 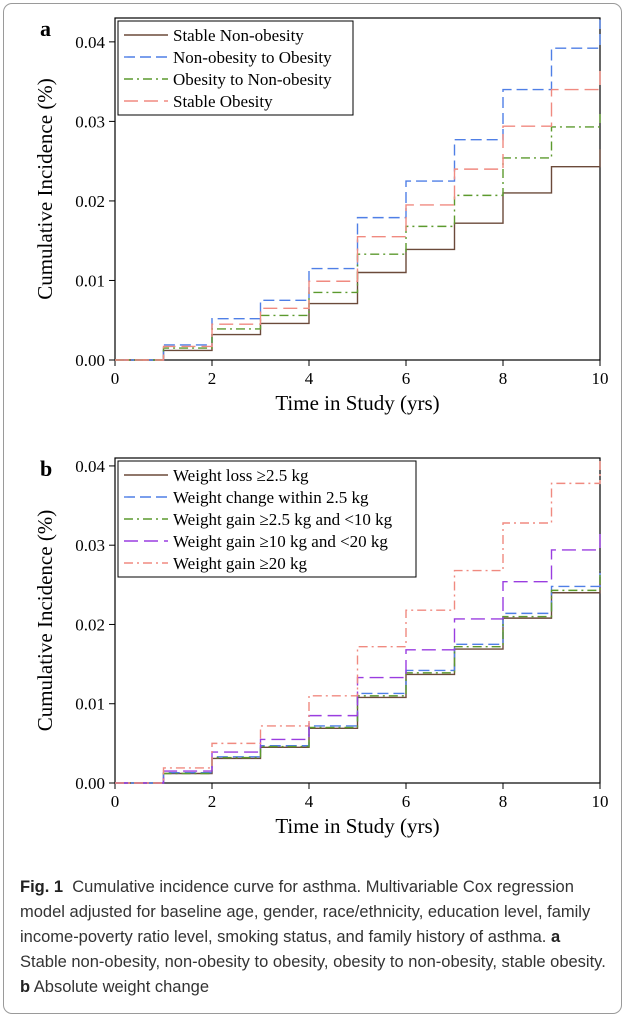 What do you see at coordinates (45, 28) in the screenshot?
I see `panel-label: a` at bounding box center [45, 28].